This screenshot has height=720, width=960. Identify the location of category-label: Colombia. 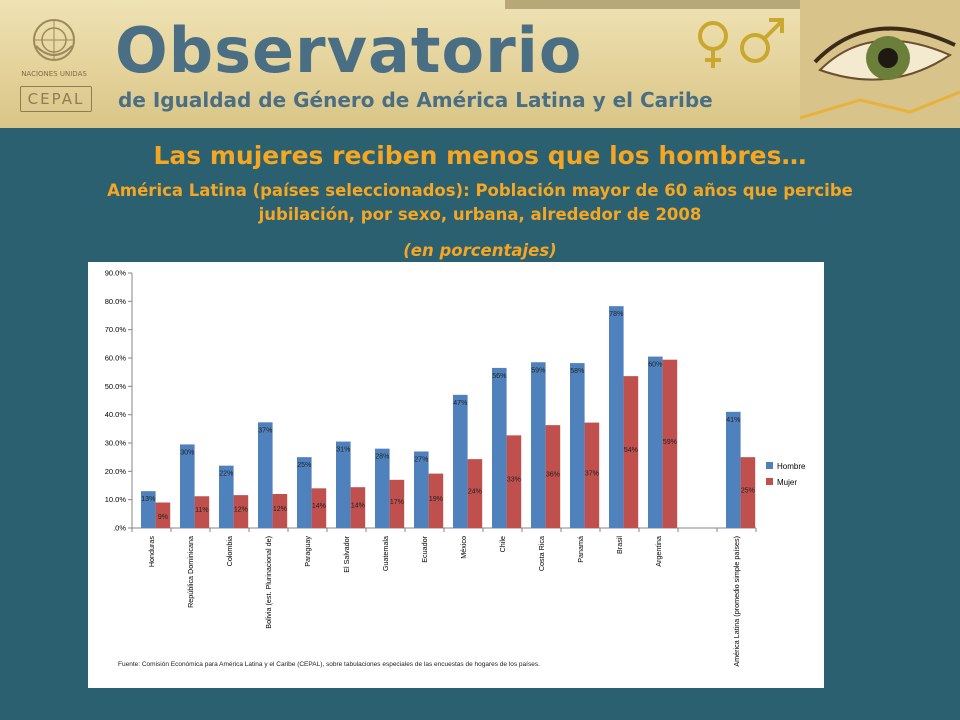
(229, 551).